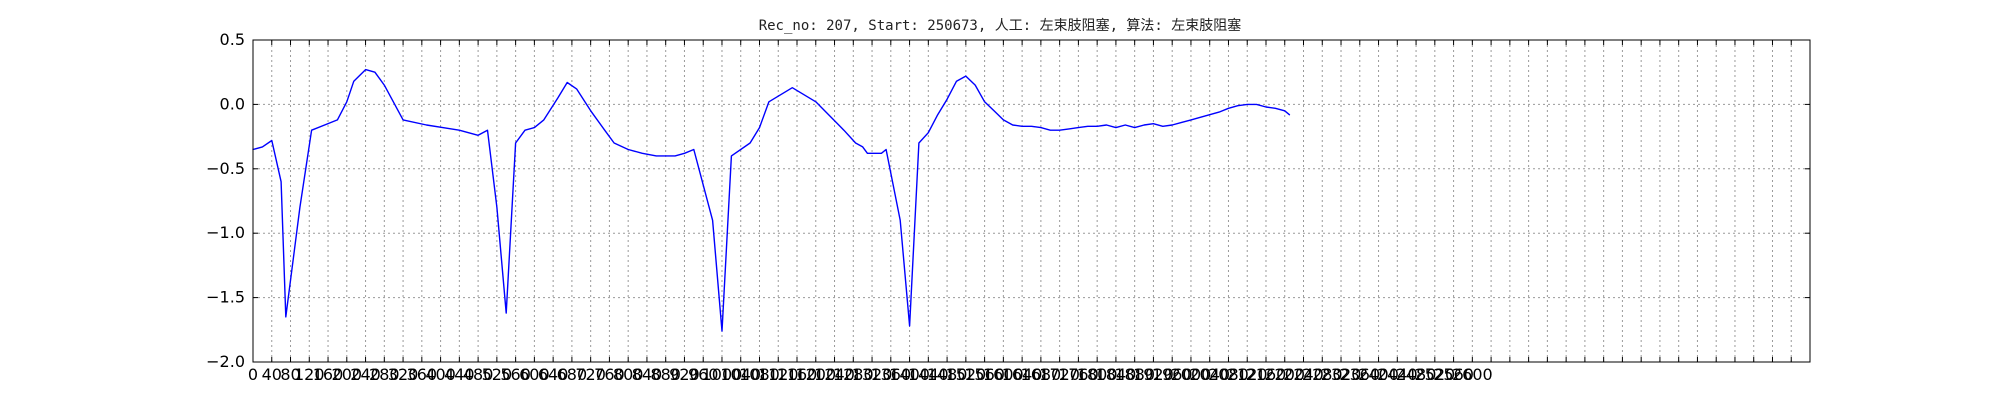 The height and width of the screenshot is (400, 2000). Describe the element at coordinates (1059, 374) in the screenshot. I see `x-tick-label: 1720` at that location.